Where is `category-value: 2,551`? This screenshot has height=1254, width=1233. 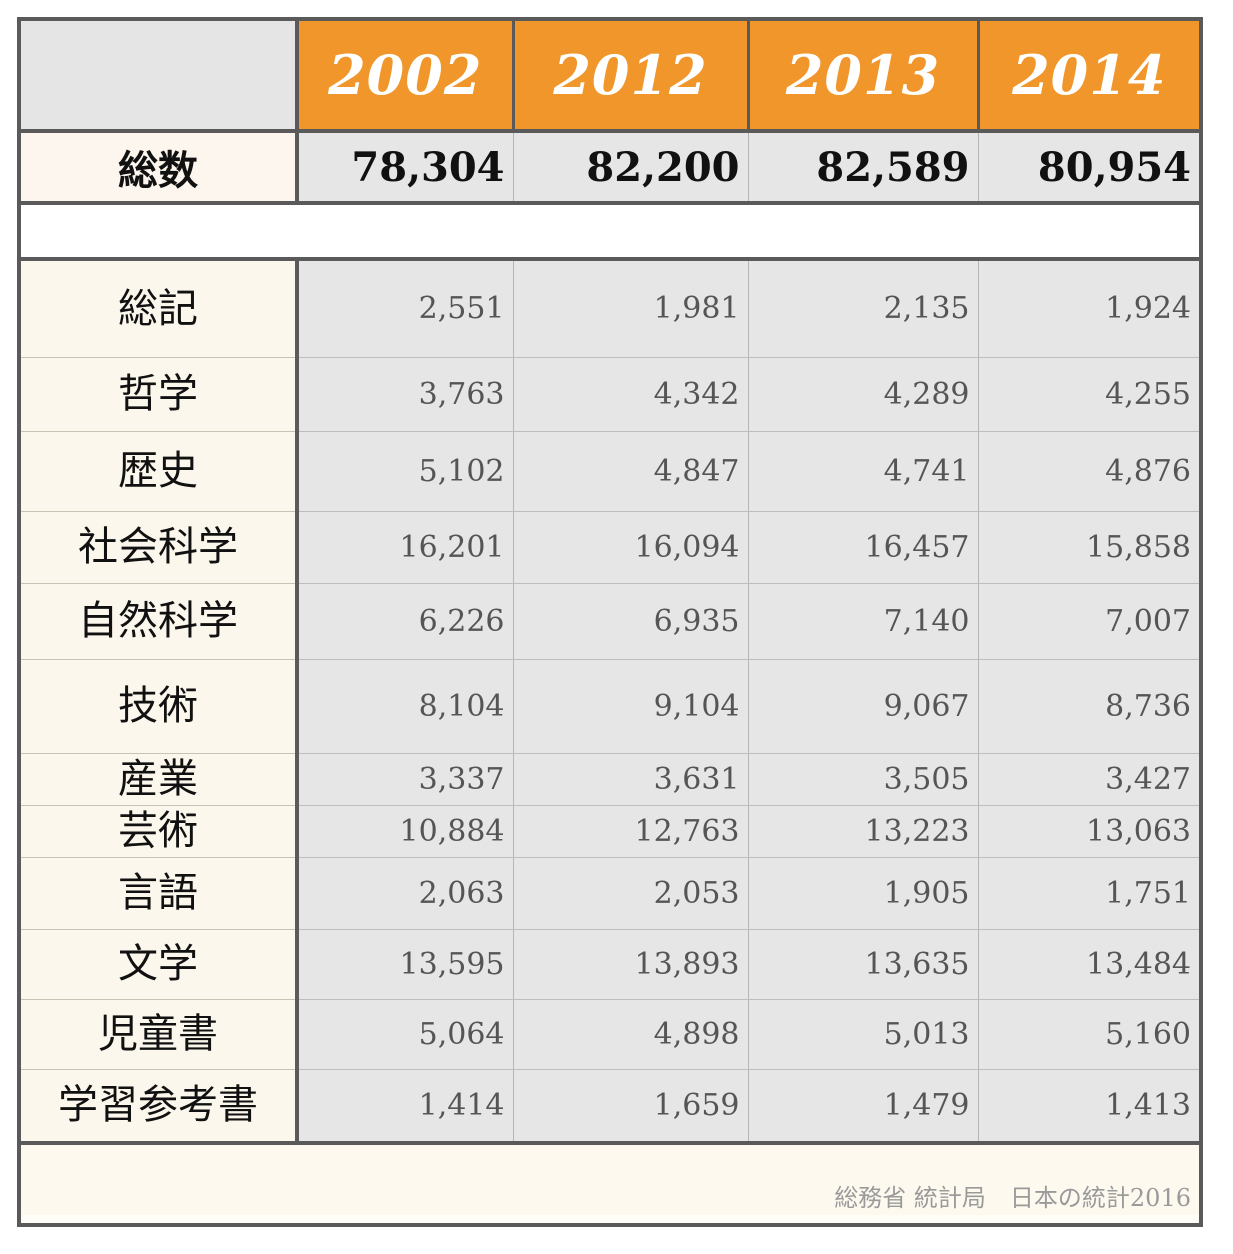 category-value: 2,551 is located at coordinates (404, 308).